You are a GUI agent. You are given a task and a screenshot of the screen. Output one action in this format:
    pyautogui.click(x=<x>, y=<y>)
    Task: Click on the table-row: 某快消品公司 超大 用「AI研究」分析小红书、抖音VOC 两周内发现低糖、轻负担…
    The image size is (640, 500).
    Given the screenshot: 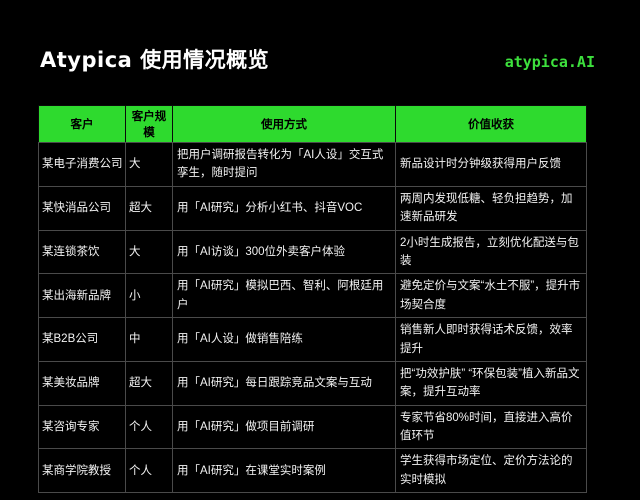 What is the action you would take?
    pyautogui.click(x=312, y=208)
    